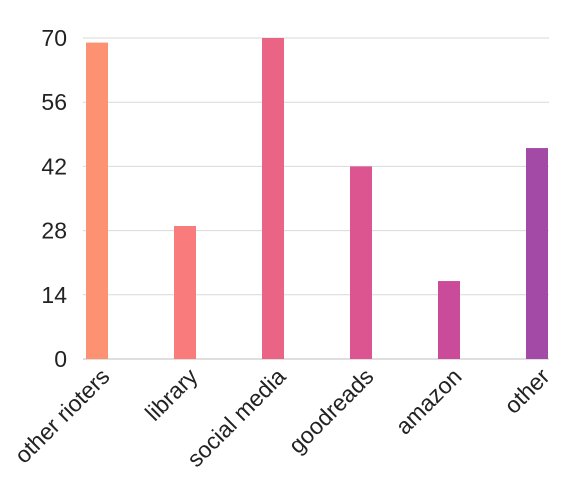 The image size is (585, 501). I want to click on x-tick-label: goodreads, so click(330, 410).